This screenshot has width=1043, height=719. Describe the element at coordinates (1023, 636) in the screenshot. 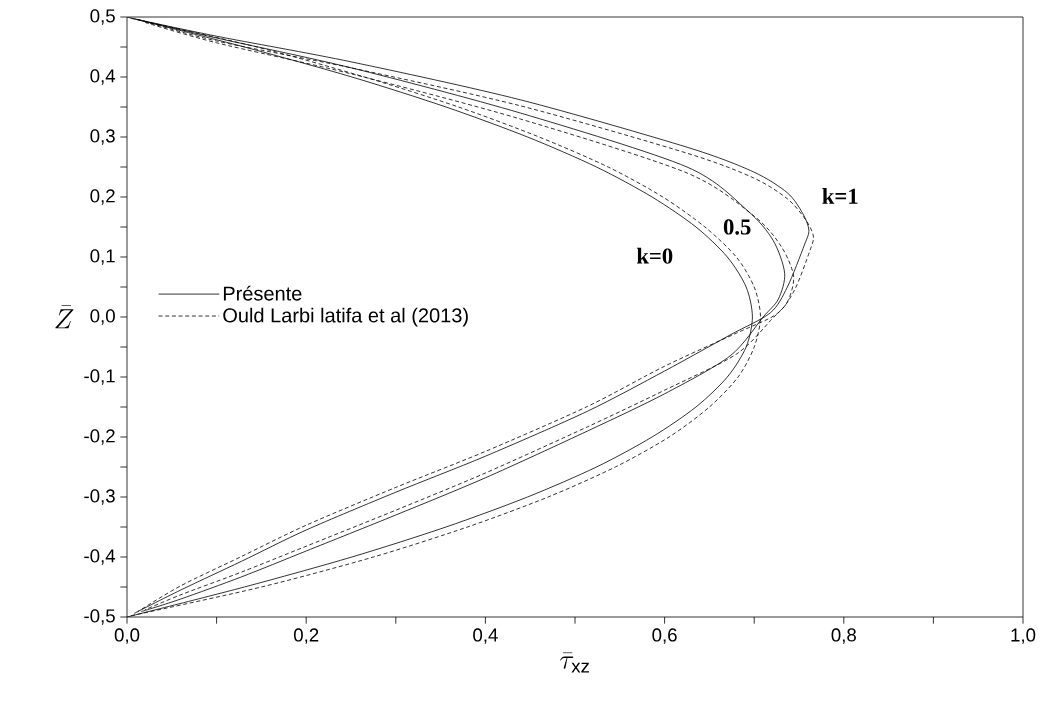

I see `x-tick-label: 1,0` at that location.